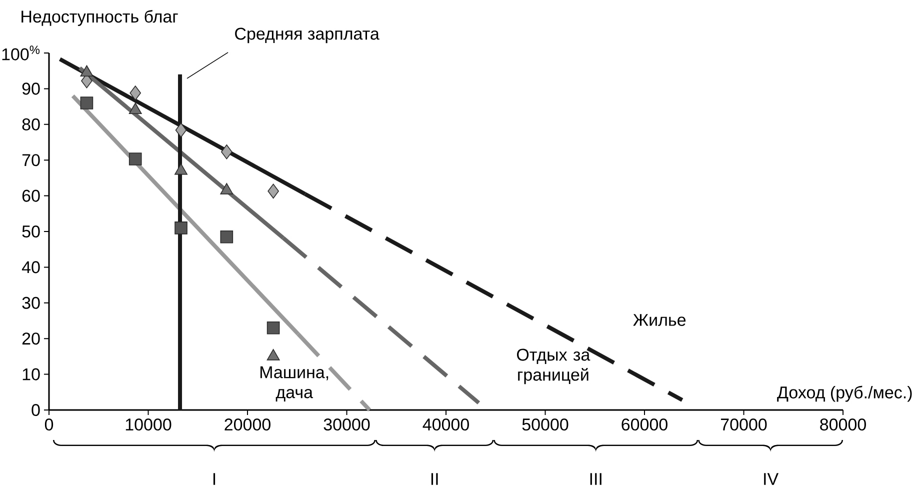  What do you see at coordinates (31, 267) in the screenshot?
I see `y-tick-label: 40` at bounding box center [31, 267].